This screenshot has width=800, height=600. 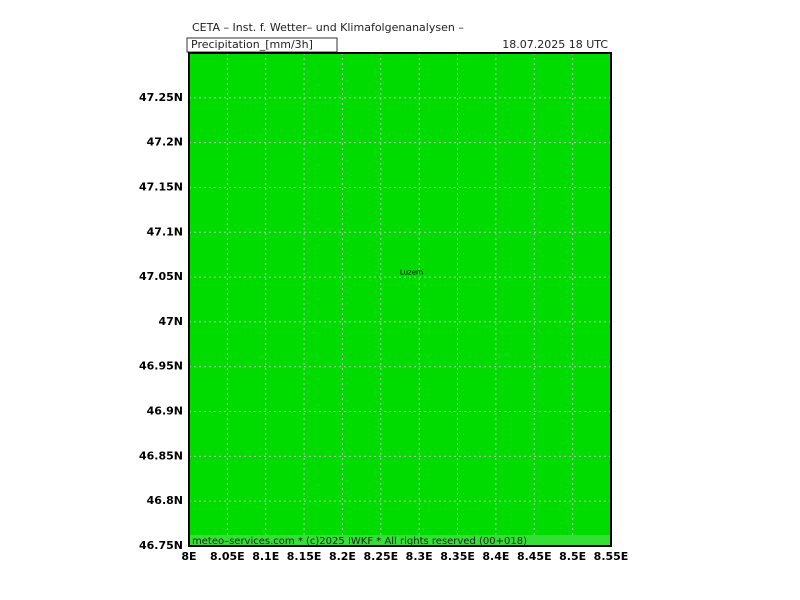 What do you see at coordinates (265, 556) in the screenshot?
I see `lon-tick-label: 8.1E` at bounding box center [265, 556].